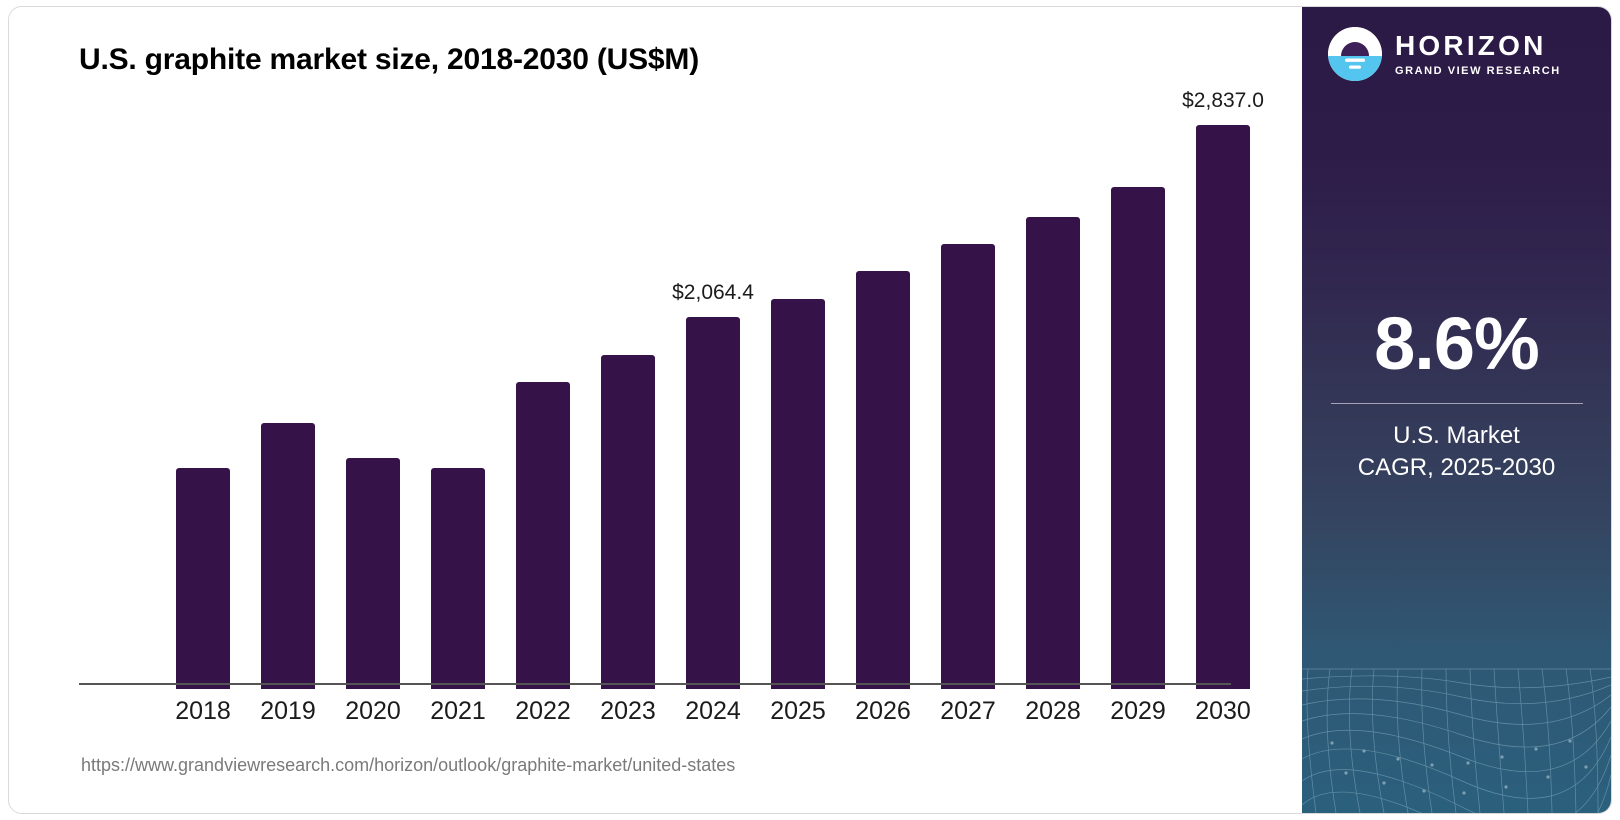  What do you see at coordinates (1223, 711) in the screenshot?
I see `x-axis-label-2030: 2030` at bounding box center [1223, 711].